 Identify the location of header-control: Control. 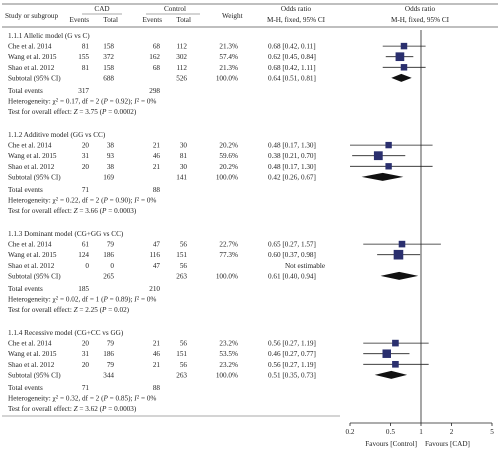
(175, 9).